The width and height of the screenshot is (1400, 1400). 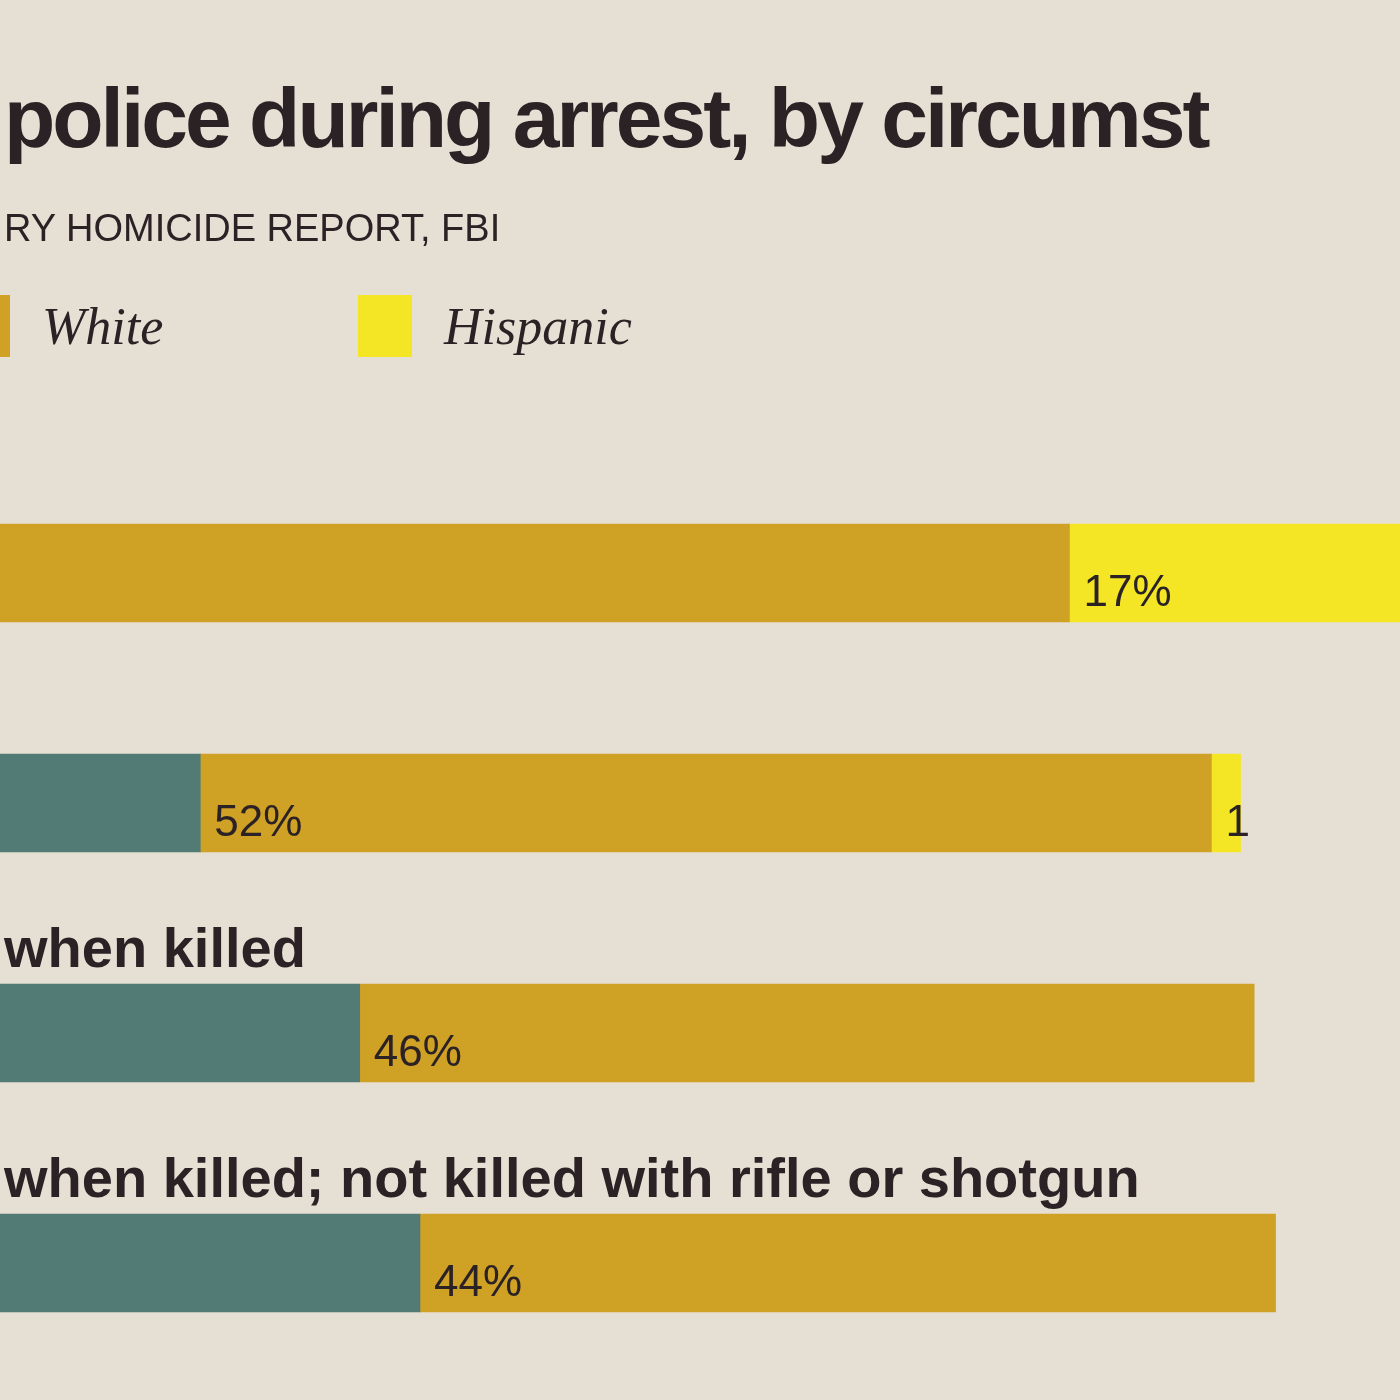 What do you see at coordinates (103, 326) in the screenshot?
I see `legend-label: White` at bounding box center [103, 326].